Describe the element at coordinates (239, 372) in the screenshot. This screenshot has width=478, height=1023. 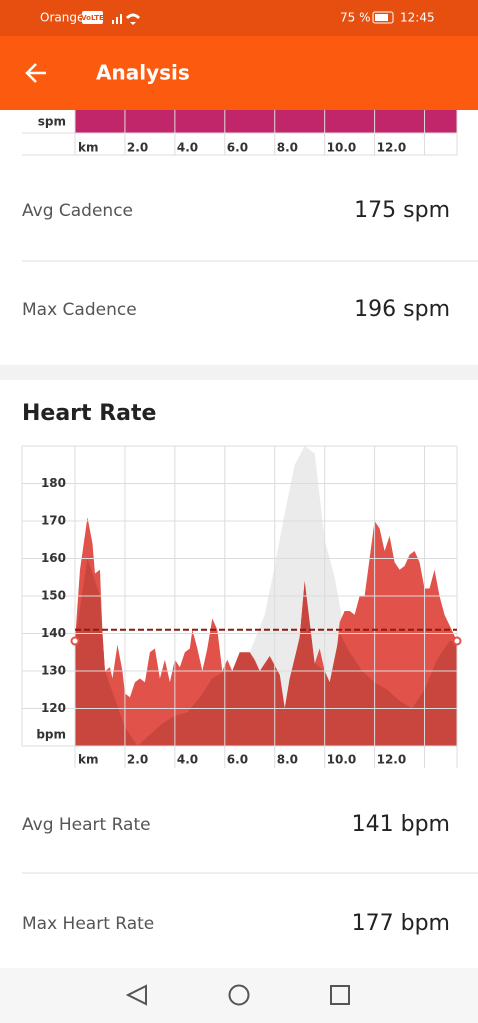
I see `section-gap` at that location.